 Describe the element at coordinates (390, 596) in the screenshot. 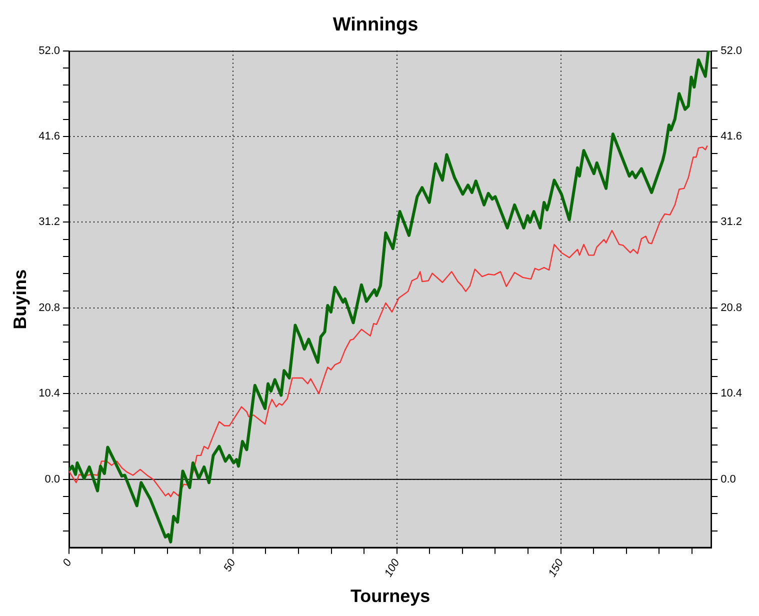

I see `x-axis-title: Tourneys` at that location.